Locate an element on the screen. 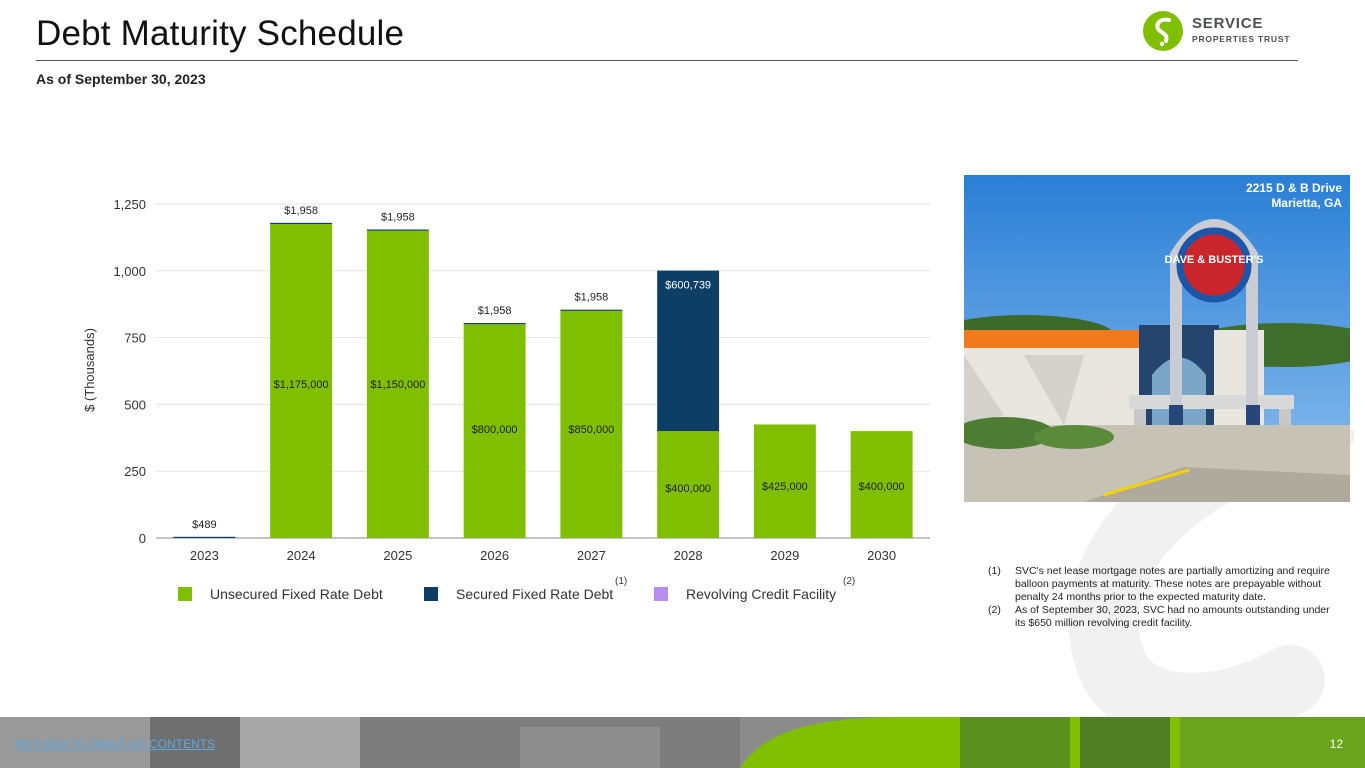 Image resolution: width=1365 pixels, height=768 pixels. footnote-2-number: (2) is located at coordinates (994, 610).